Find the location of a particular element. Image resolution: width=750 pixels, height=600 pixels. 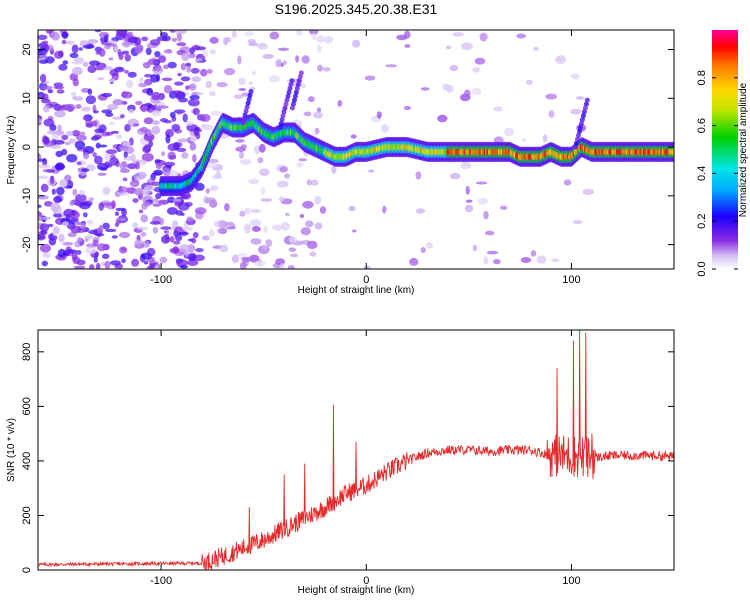

spectrogram-y-tick-label: -20 is located at coordinates (27, 245).